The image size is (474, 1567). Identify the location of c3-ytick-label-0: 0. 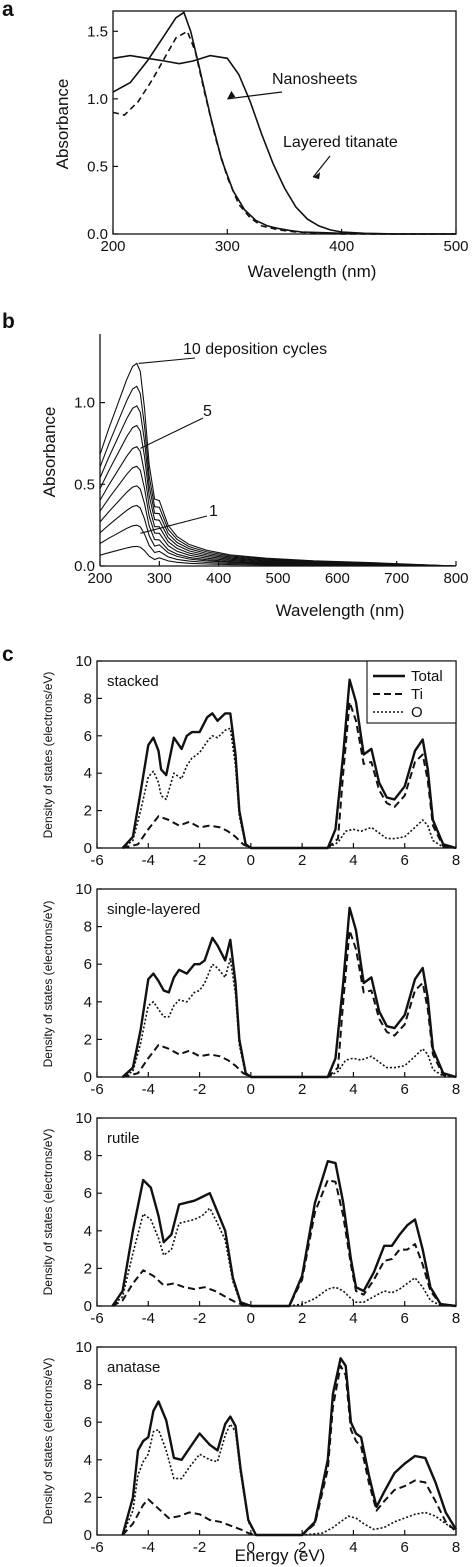
(88, 1306).